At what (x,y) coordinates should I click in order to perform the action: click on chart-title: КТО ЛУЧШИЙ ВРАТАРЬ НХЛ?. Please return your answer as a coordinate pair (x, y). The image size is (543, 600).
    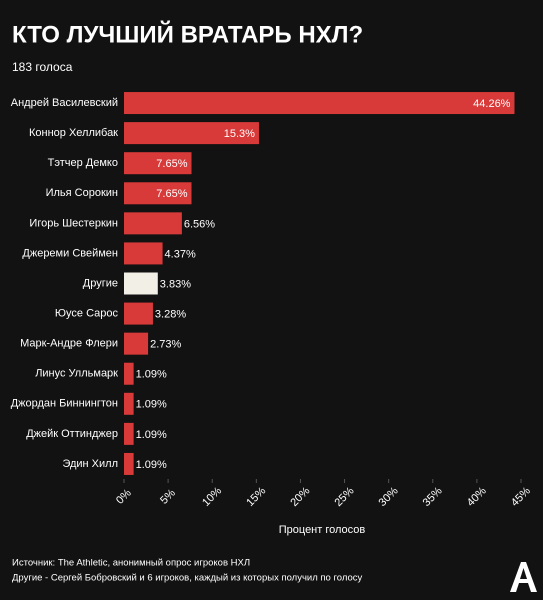
    Looking at the image, I should click on (187, 34).